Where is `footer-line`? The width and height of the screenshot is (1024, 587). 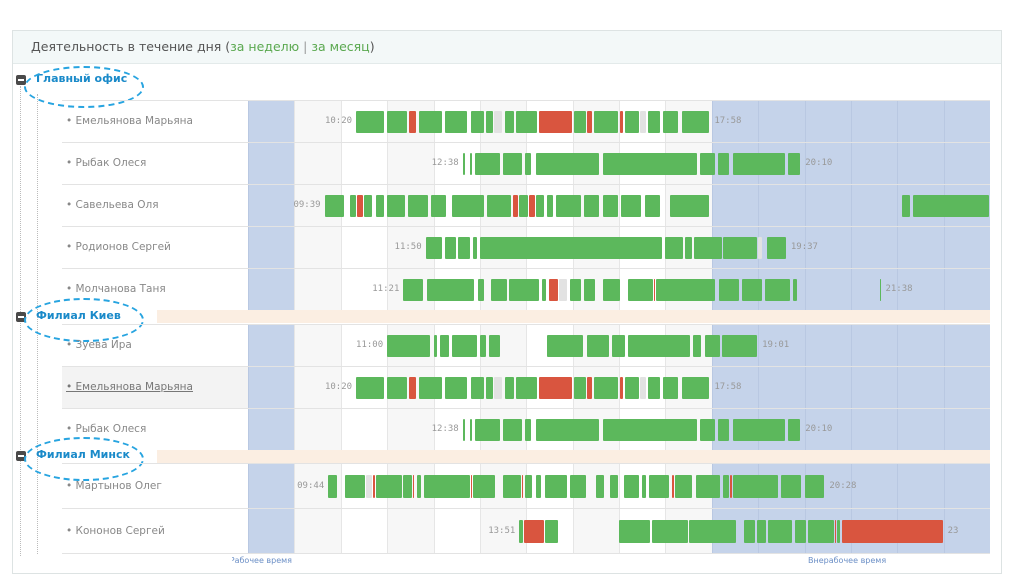
footer-line is located at coordinates (526, 553).